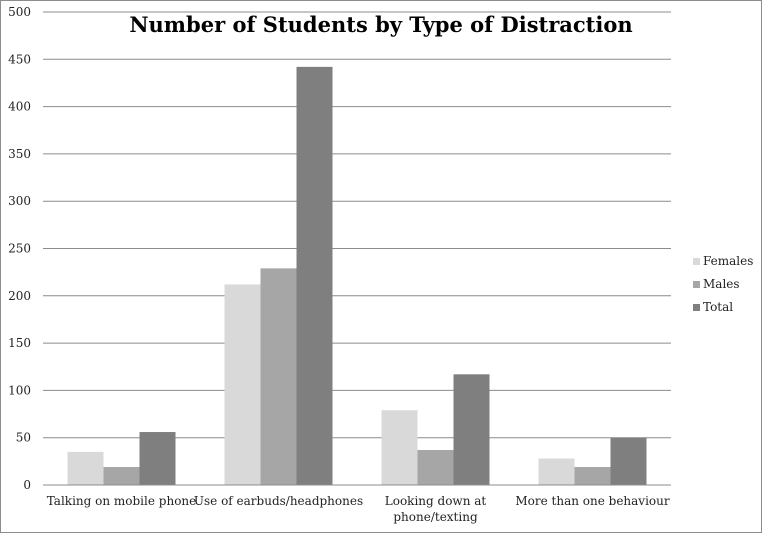 This screenshot has width=762, height=533. I want to click on y-tick-label: 350, so click(19, 154).